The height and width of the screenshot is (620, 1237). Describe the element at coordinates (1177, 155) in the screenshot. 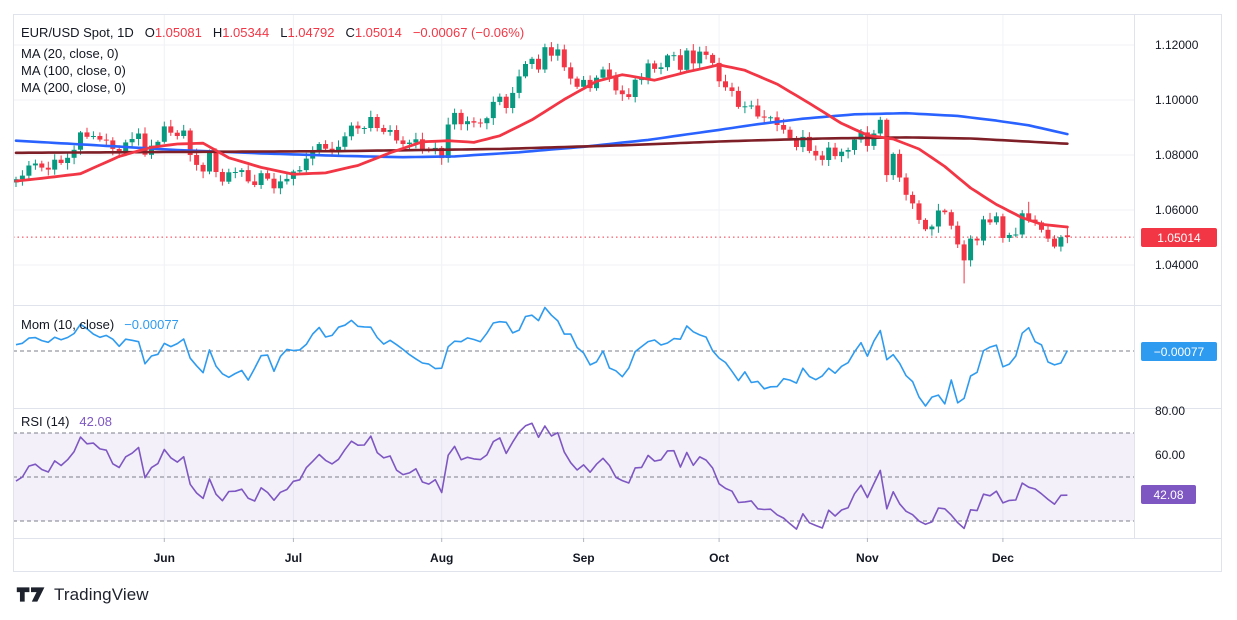

I see `price-axis-label: 1.08000` at that location.